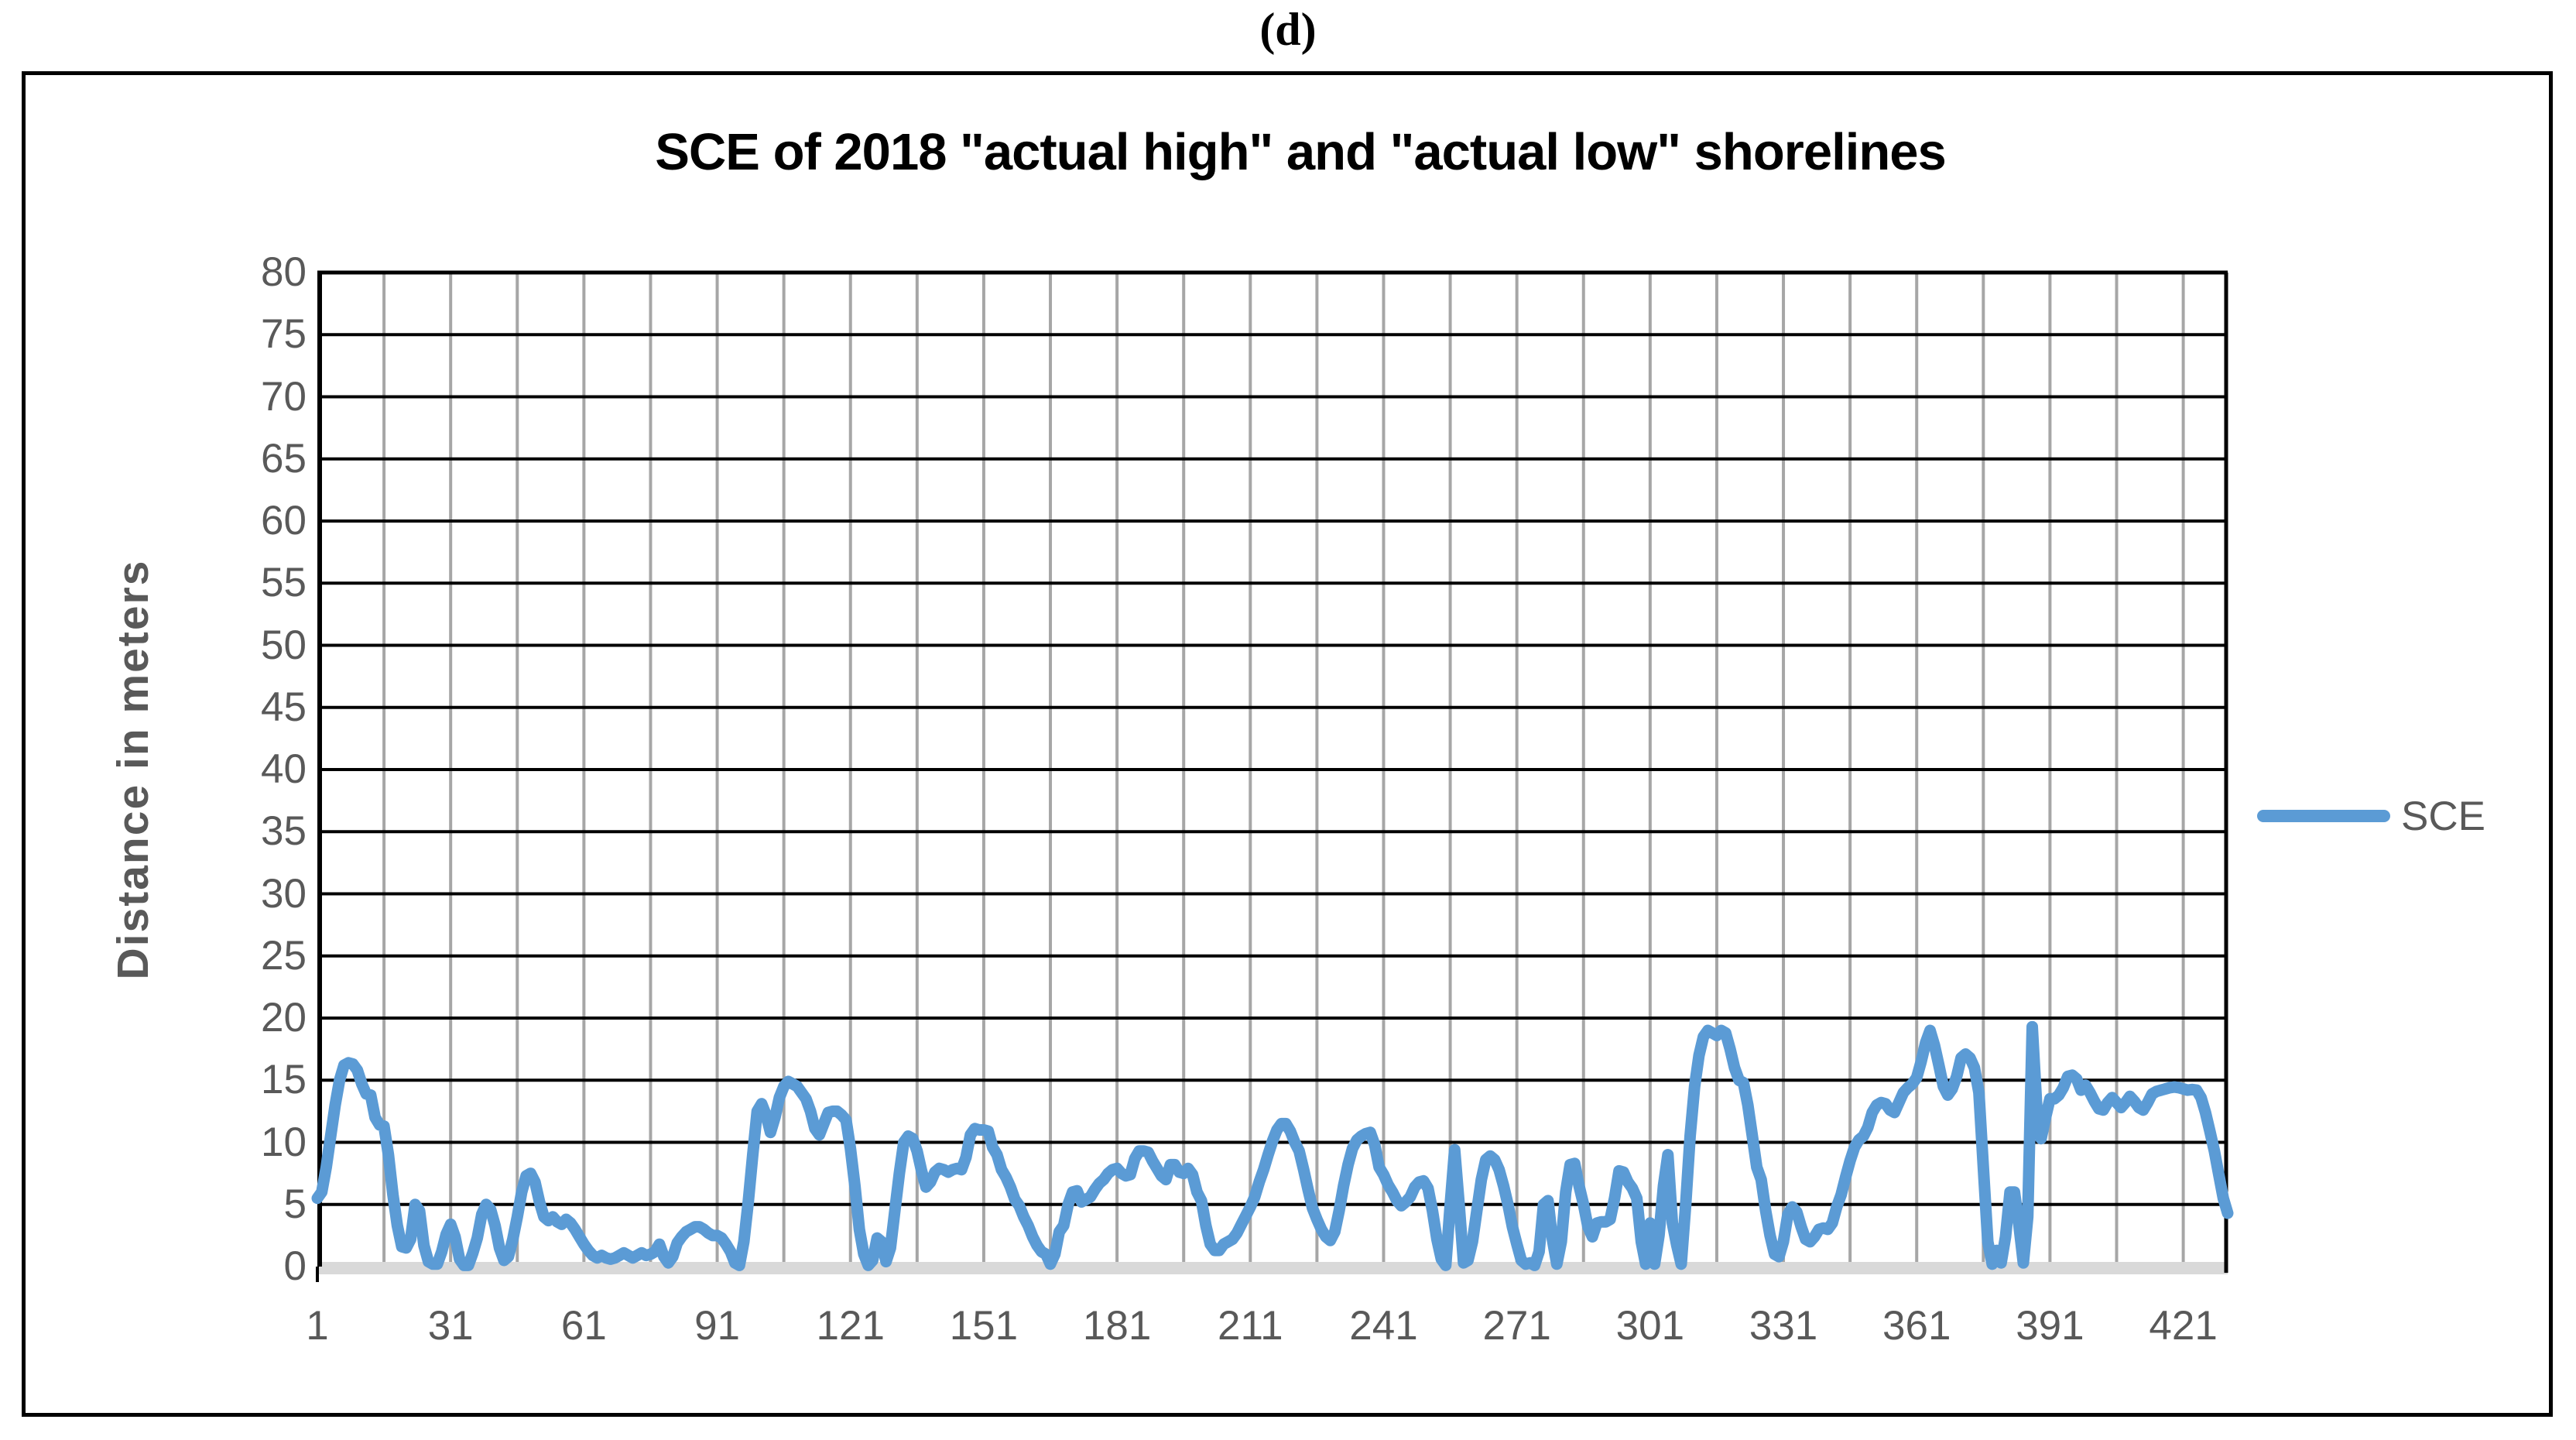 The width and height of the screenshot is (2576, 1440). What do you see at coordinates (284, 1142) in the screenshot?
I see `y-tick-label: 10` at bounding box center [284, 1142].